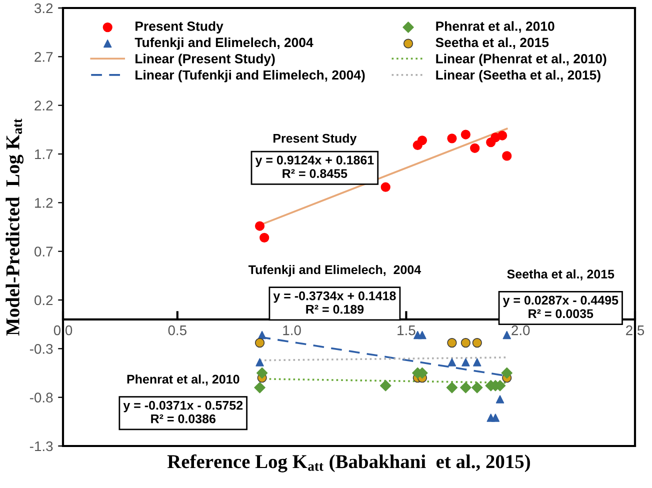 This screenshot has width=652, height=488. Describe the element at coordinates (560, 274) in the screenshot. I see `annotation: Seetha et al., 2015` at that location.